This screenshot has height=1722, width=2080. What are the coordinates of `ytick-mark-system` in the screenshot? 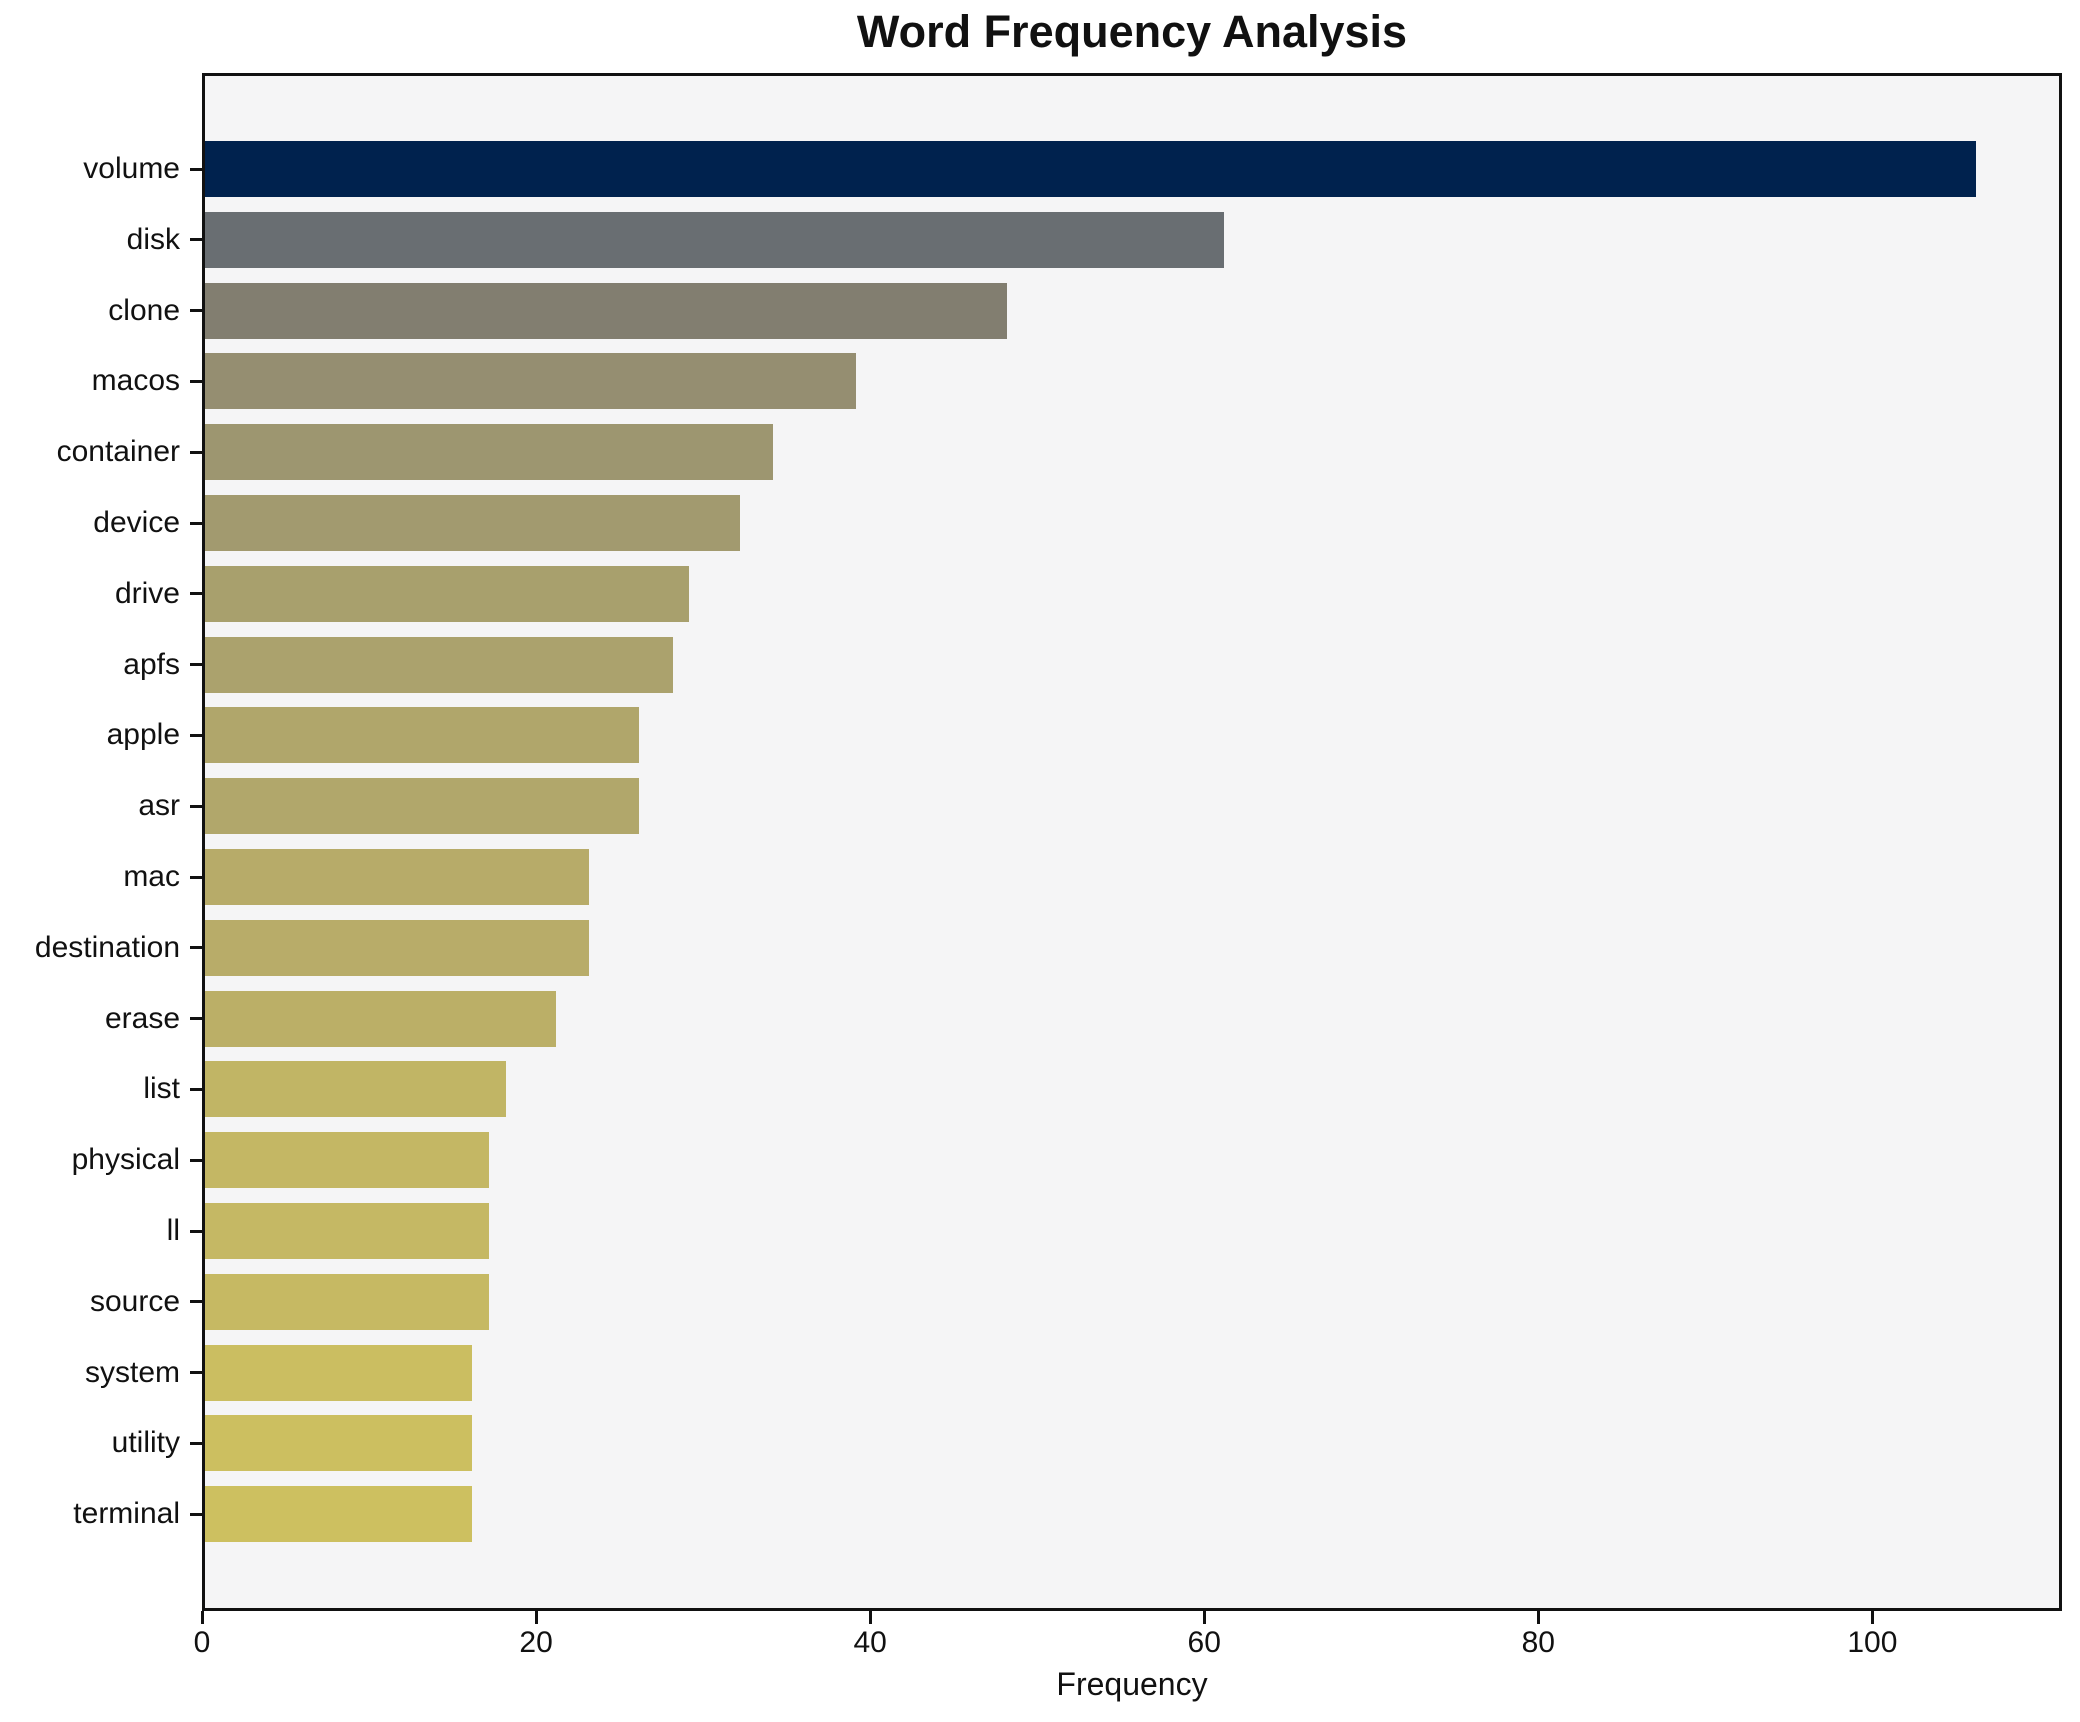 It's located at (196, 1373).